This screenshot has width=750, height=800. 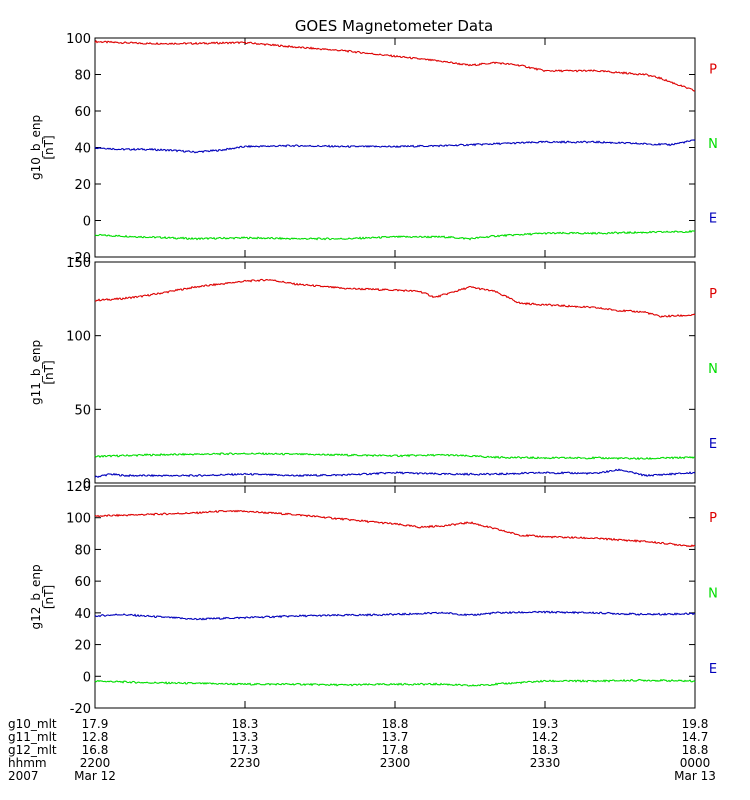 What do you see at coordinates (395, 737) in the screenshot?
I see `x-tick-label: 13.7` at bounding box center [395, 737].